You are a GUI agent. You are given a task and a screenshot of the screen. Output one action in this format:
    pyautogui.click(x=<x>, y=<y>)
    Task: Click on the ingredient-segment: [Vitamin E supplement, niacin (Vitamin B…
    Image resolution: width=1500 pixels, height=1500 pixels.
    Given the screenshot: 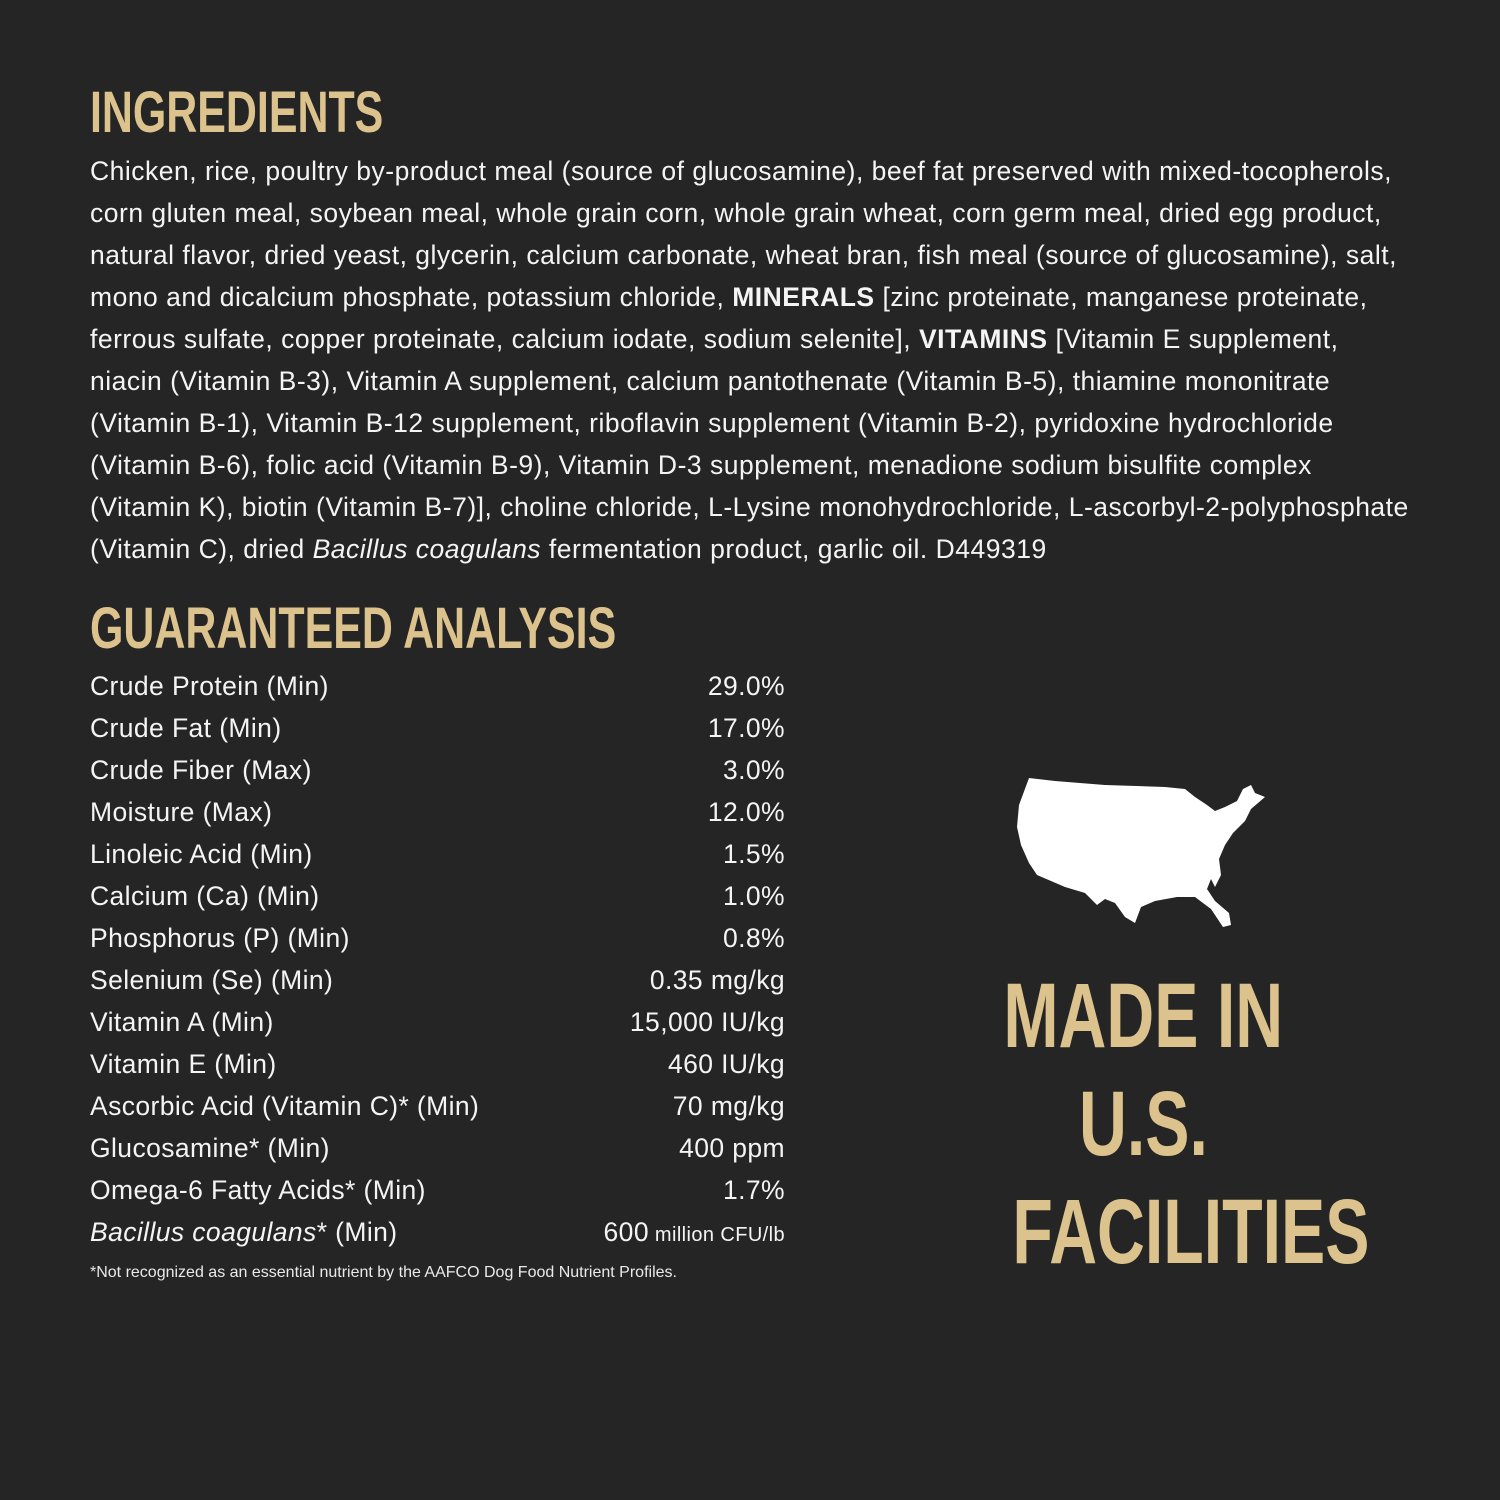 What is the action you would take?
    pyautogui.click(x=749, y=444)
    